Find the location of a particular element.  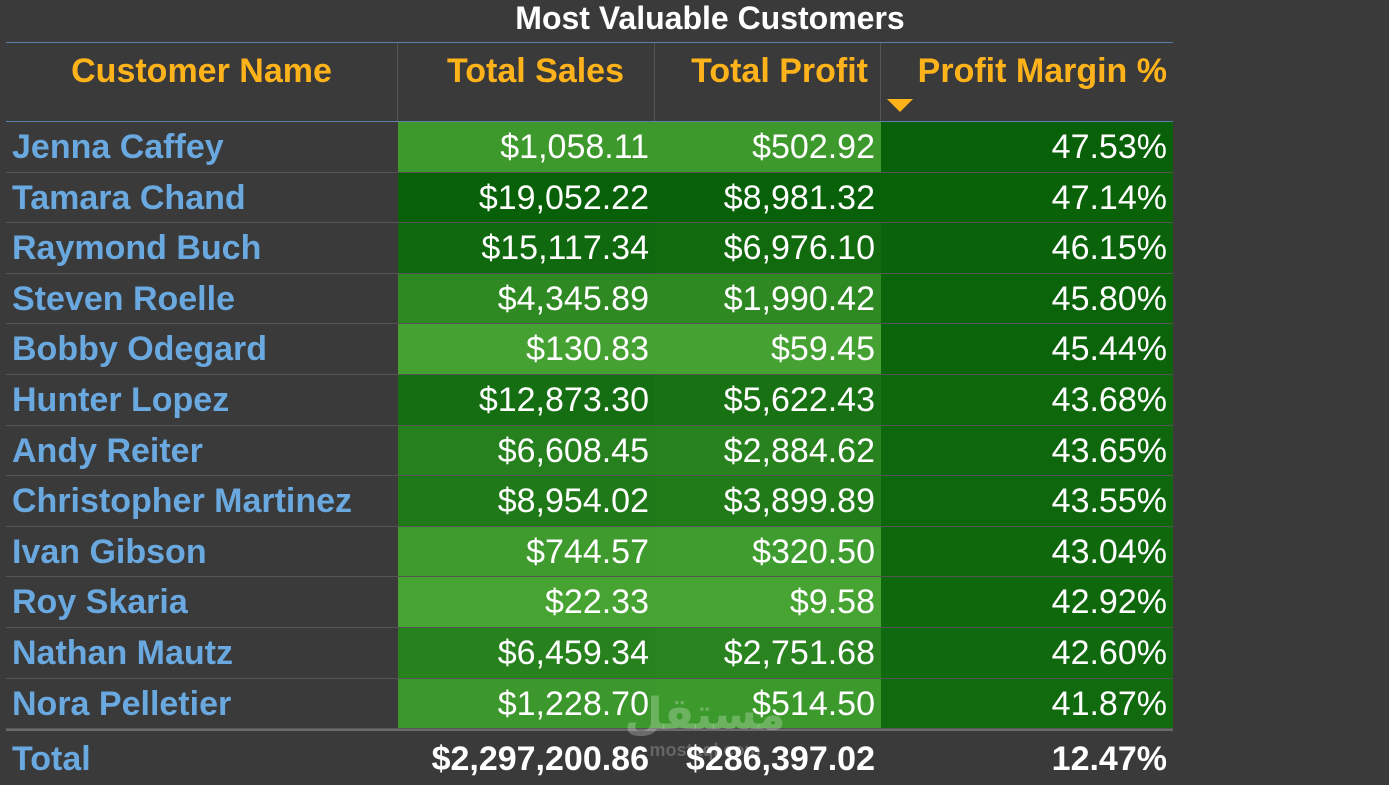

profit-margin-cell: 43.68% is located at coordinates (1027, 399).